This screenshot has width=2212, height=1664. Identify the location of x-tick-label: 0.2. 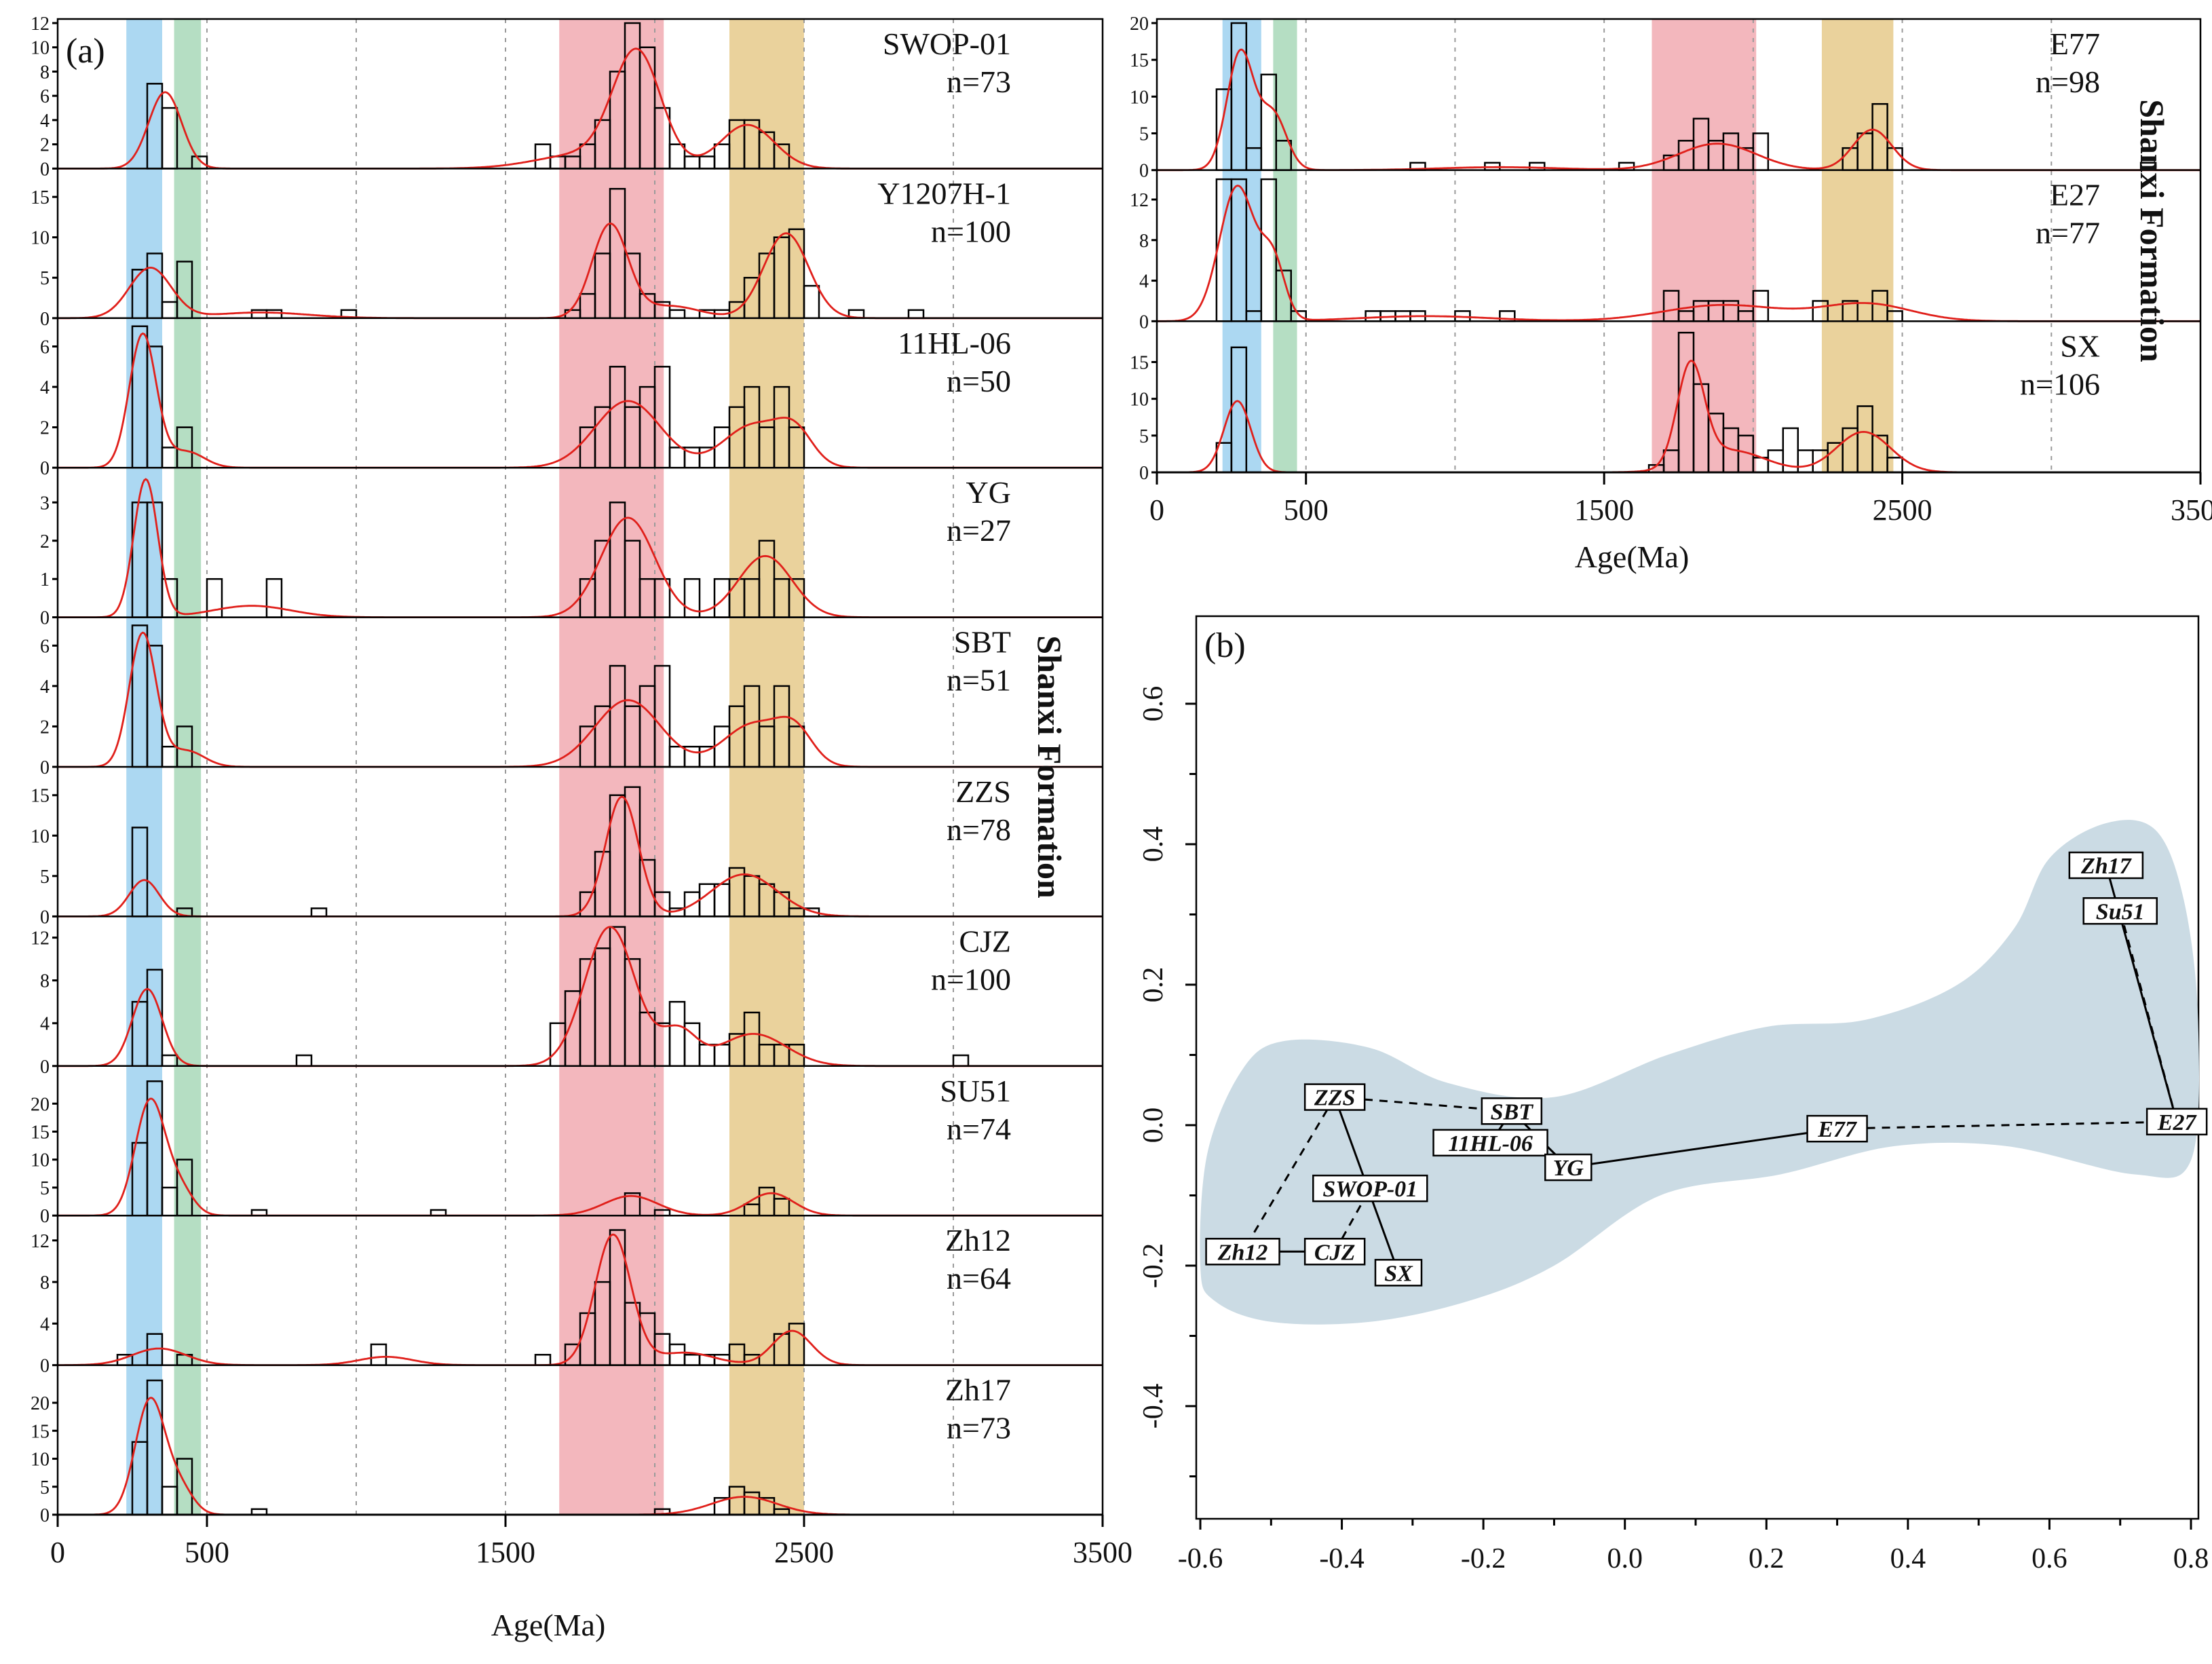
(1767, 1559).